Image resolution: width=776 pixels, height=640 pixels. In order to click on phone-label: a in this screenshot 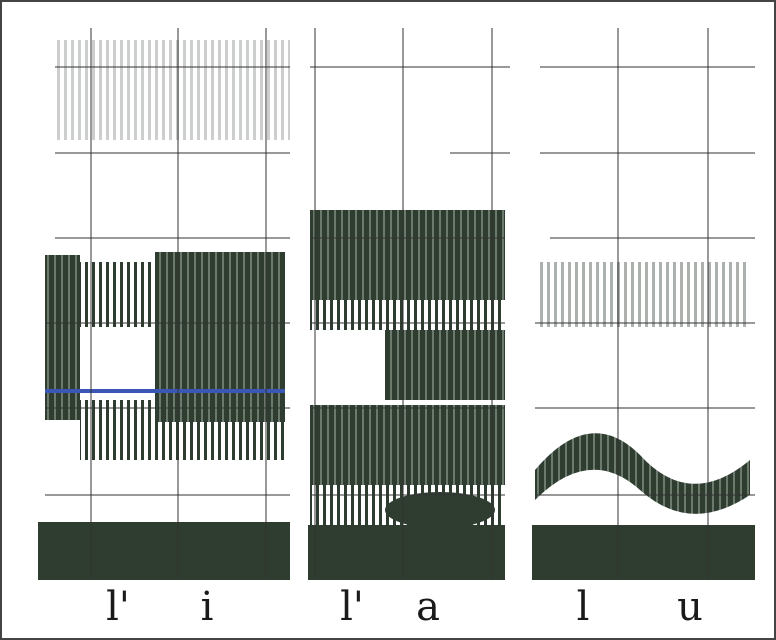, I will do `click(428, 607)`.